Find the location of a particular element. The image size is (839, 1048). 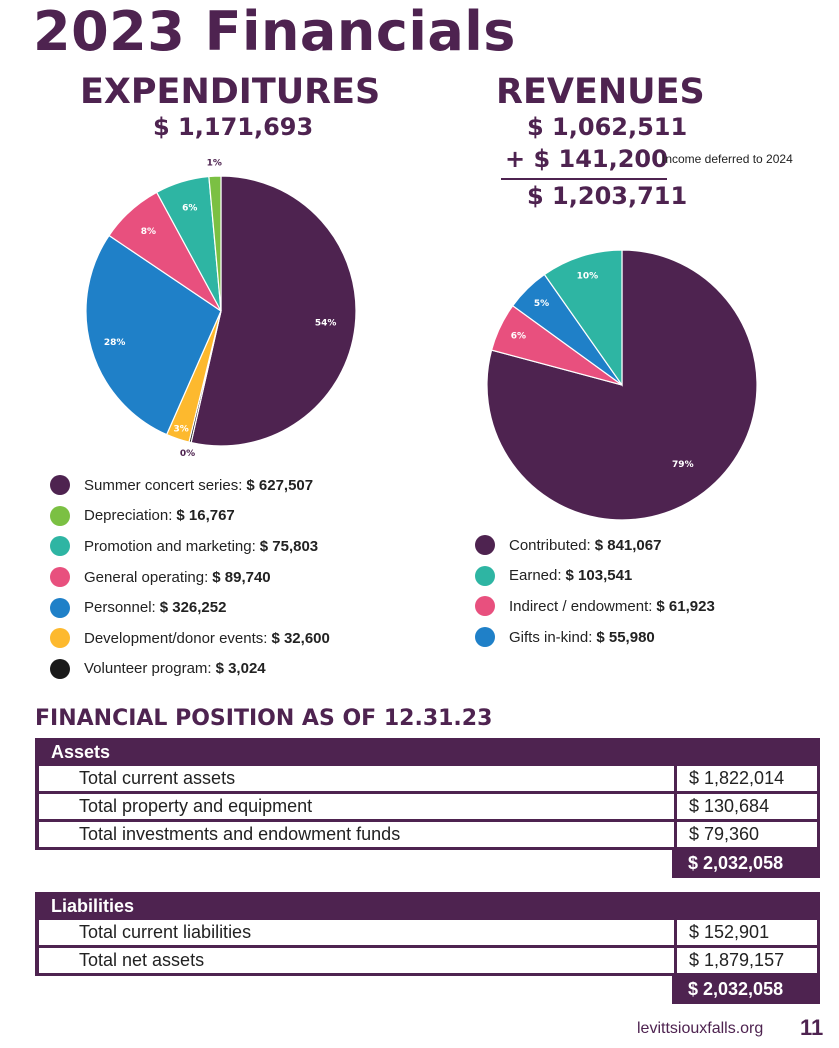

row-value: $ 152,901 is located at coordinates (747, 932).